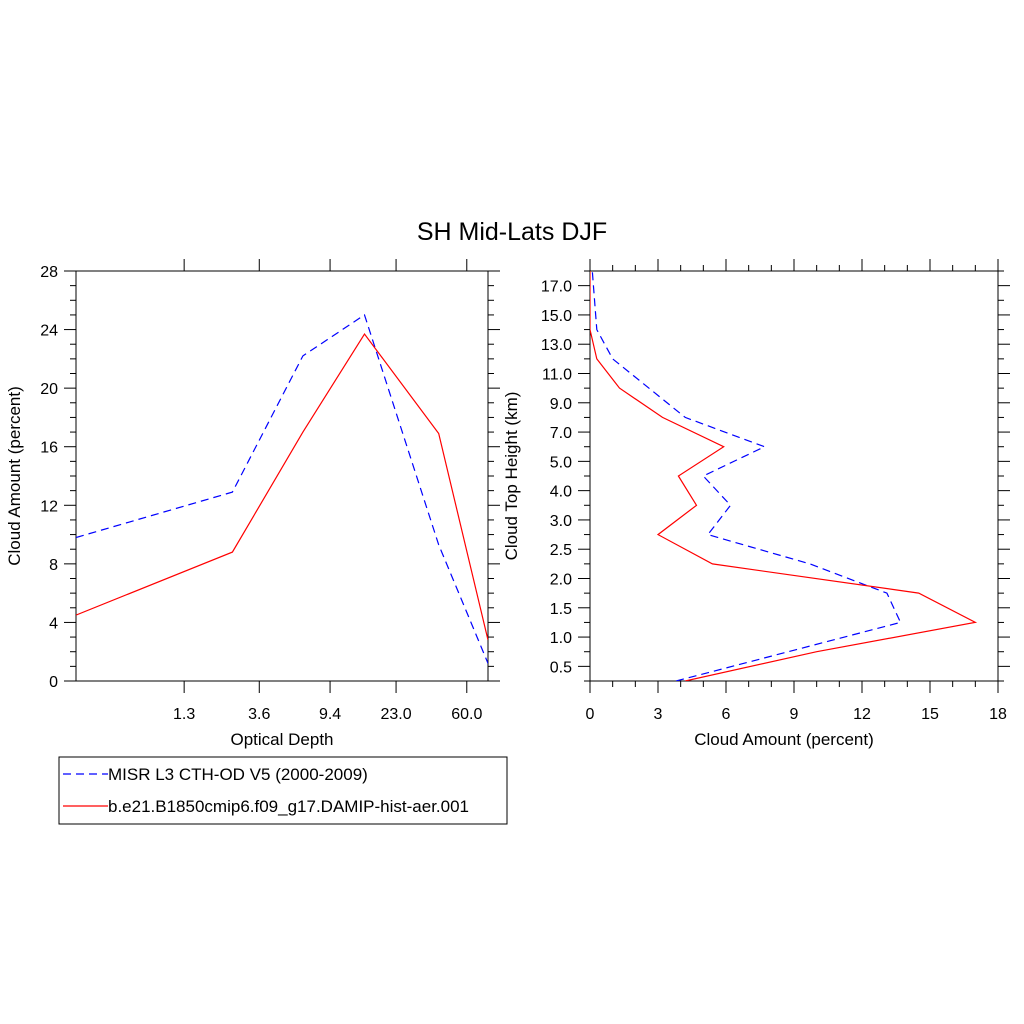 The width and height of the screenshot is (1024, 1024). What do you see at coordinates (557, 375) in the screenshot?
I see `y-tick-label: 11.0` at bounding box center [557, 375].